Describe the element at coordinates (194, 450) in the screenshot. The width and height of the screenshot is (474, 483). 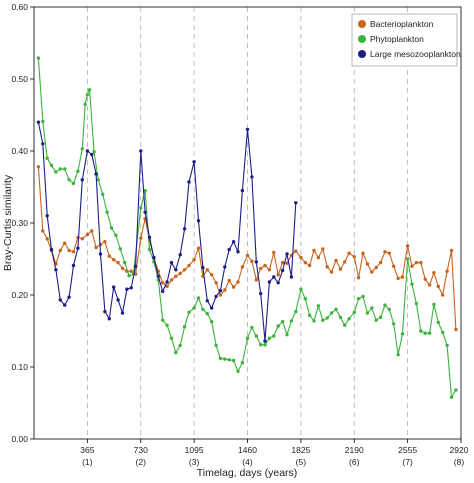
I see `x-tick-label: 1095` at that location.